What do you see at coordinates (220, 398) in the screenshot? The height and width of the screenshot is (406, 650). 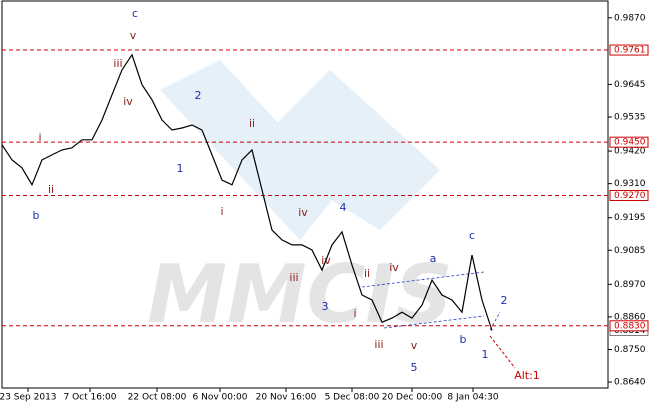 I see `x-tick-label: 6 Nov 00:00` at bounding box center [220, 398].